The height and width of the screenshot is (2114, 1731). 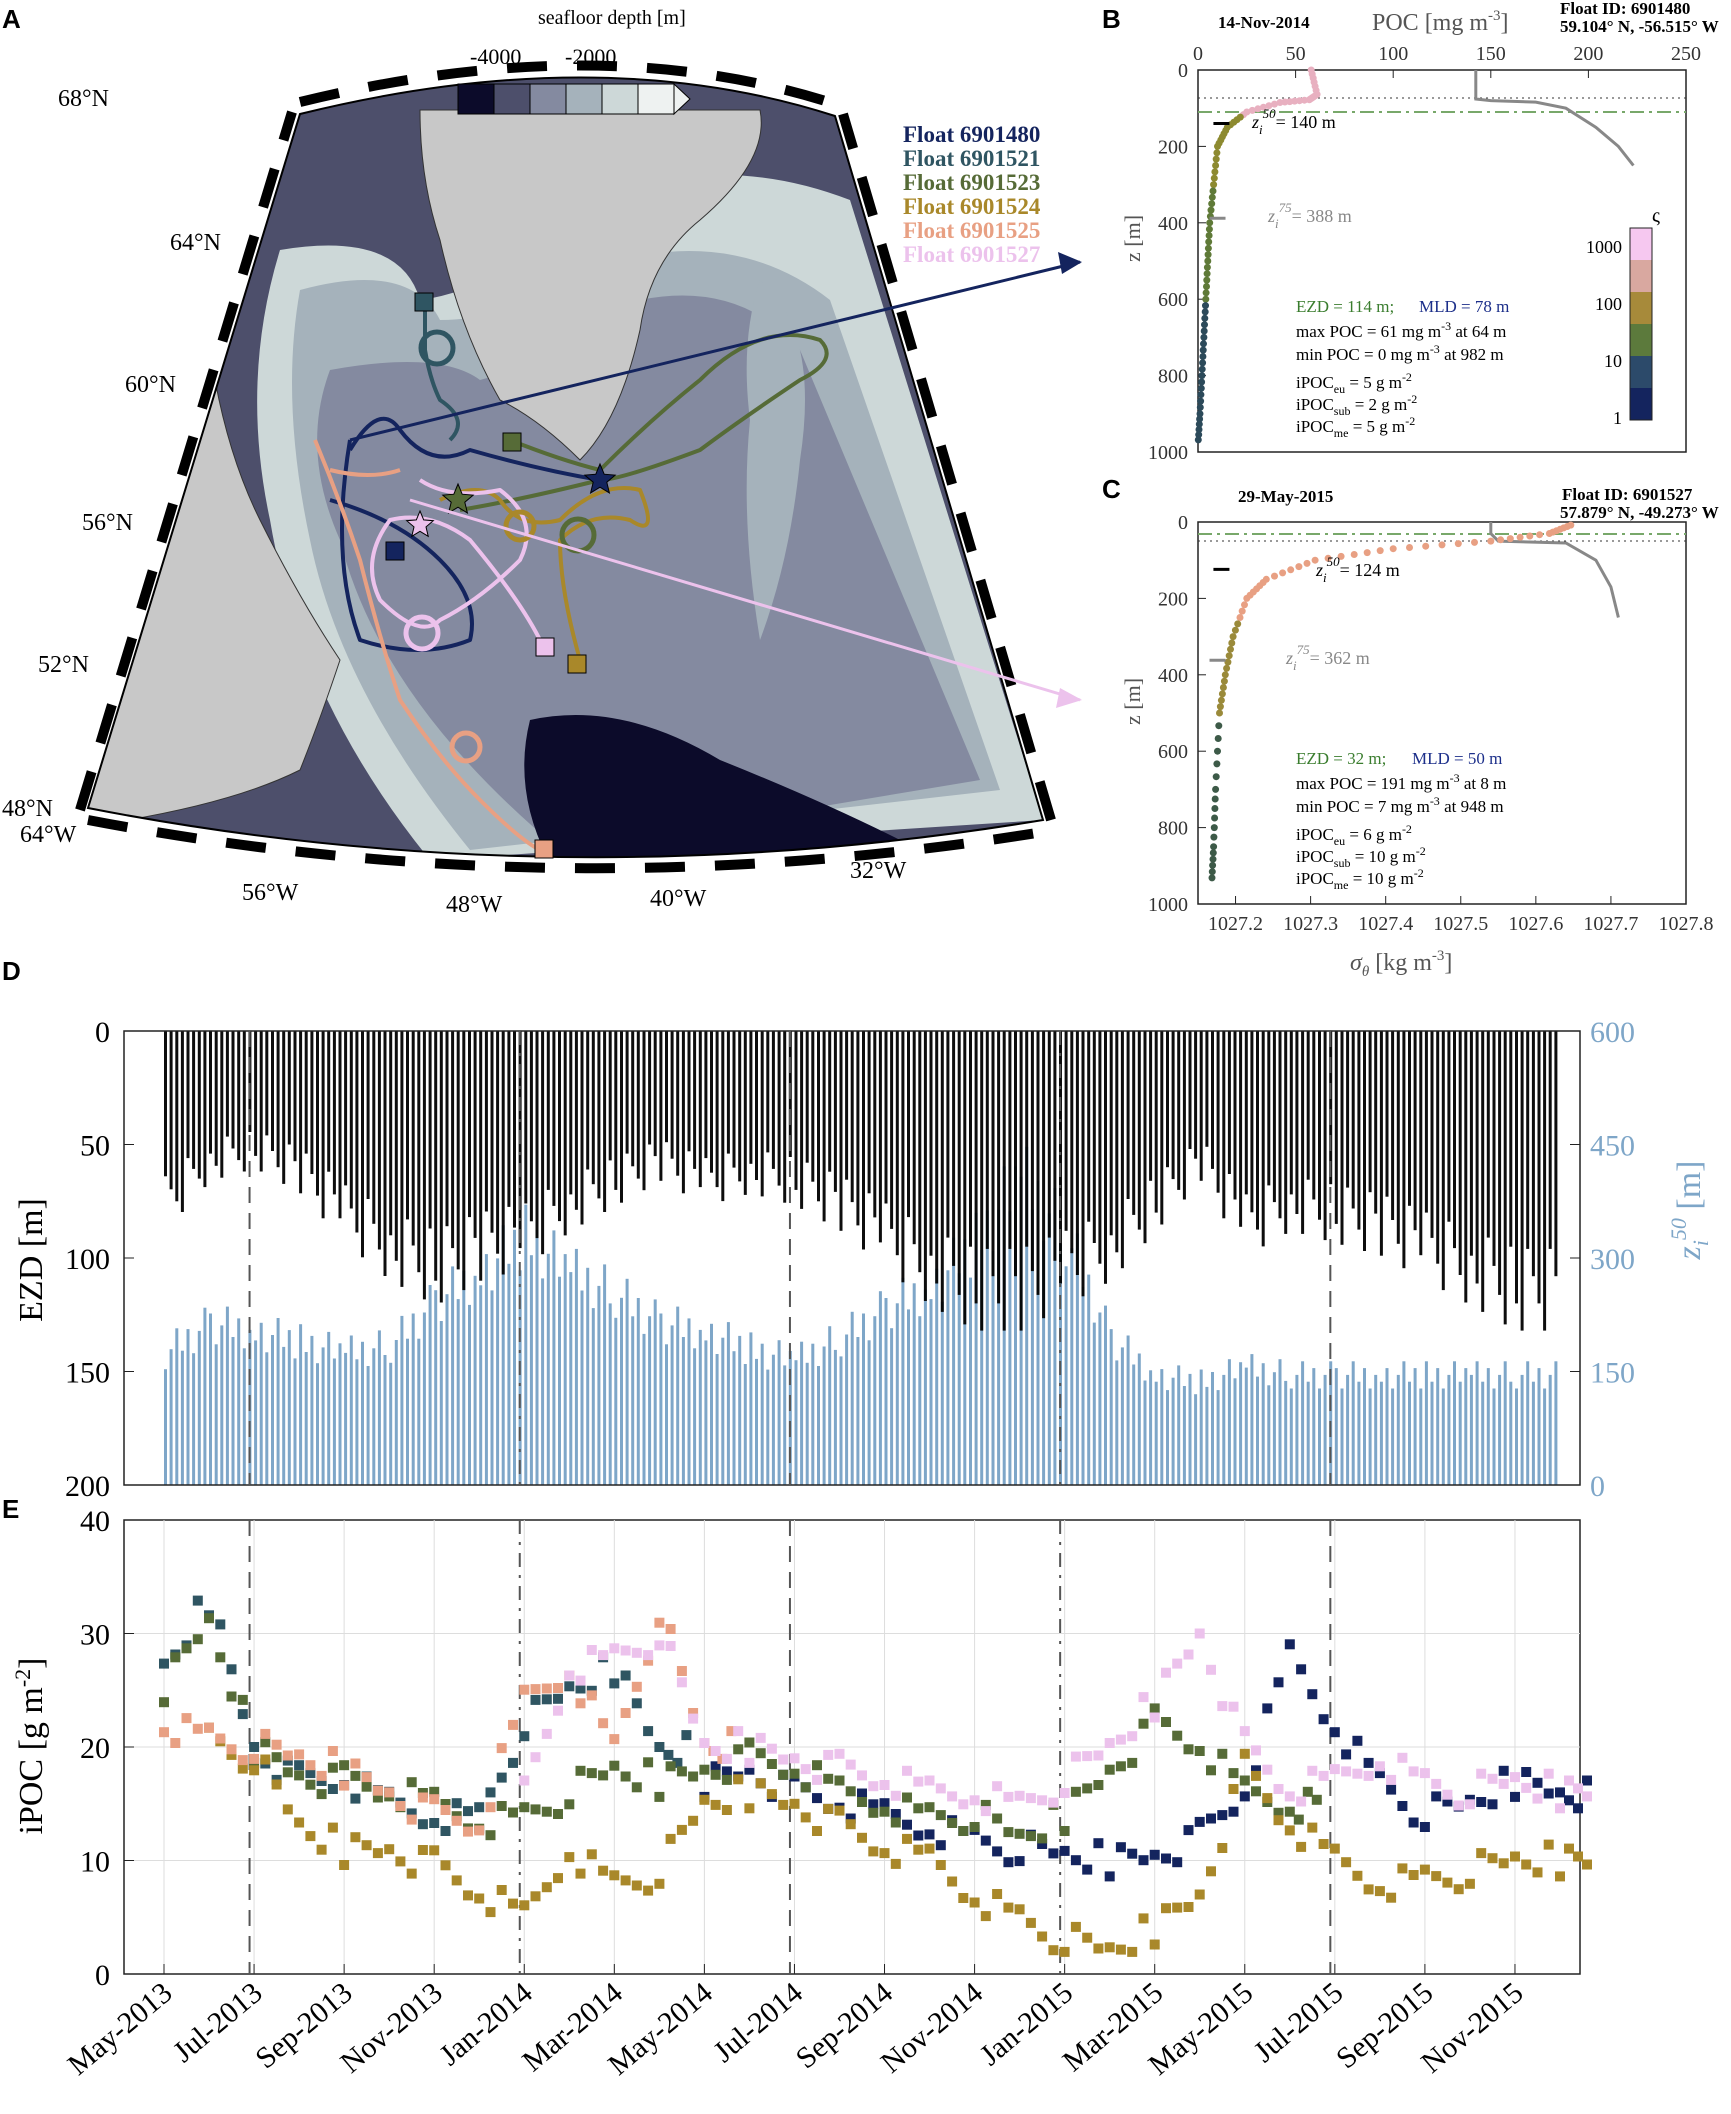 I want to click on panel-label-a: A, so click(x=11, y=19).